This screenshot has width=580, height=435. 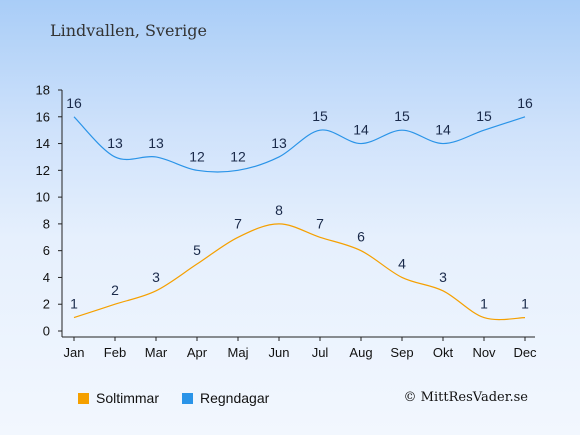 I want to click on y-tick-label: 10, so click(x=43, y=197).